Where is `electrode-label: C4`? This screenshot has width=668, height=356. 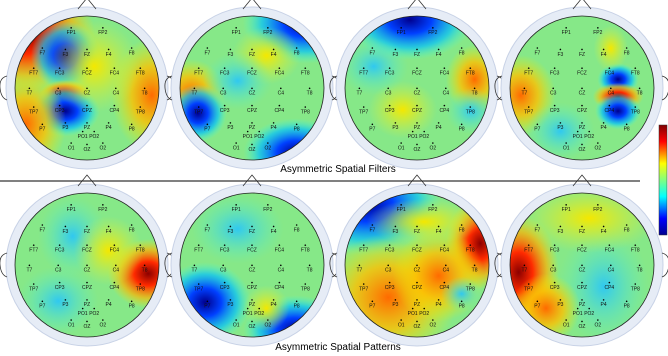
electrode-label: C4 is located at coordinates (446, 271).